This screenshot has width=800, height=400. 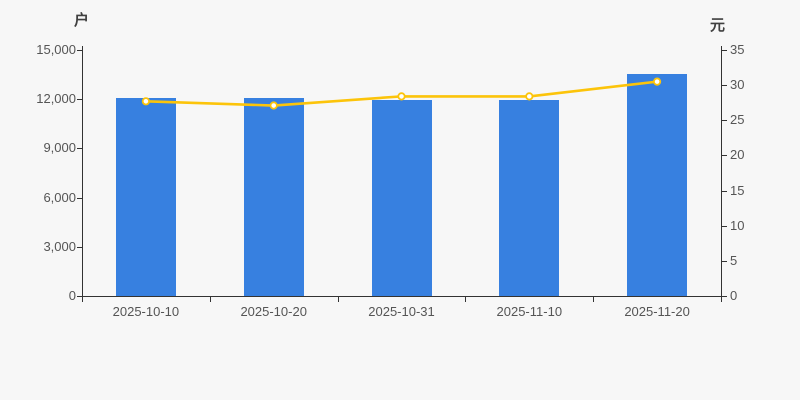 What do you see at coordinates (402, 296) in the screenshot?
I see `x-axis-line` at bounding box center [402, 296].